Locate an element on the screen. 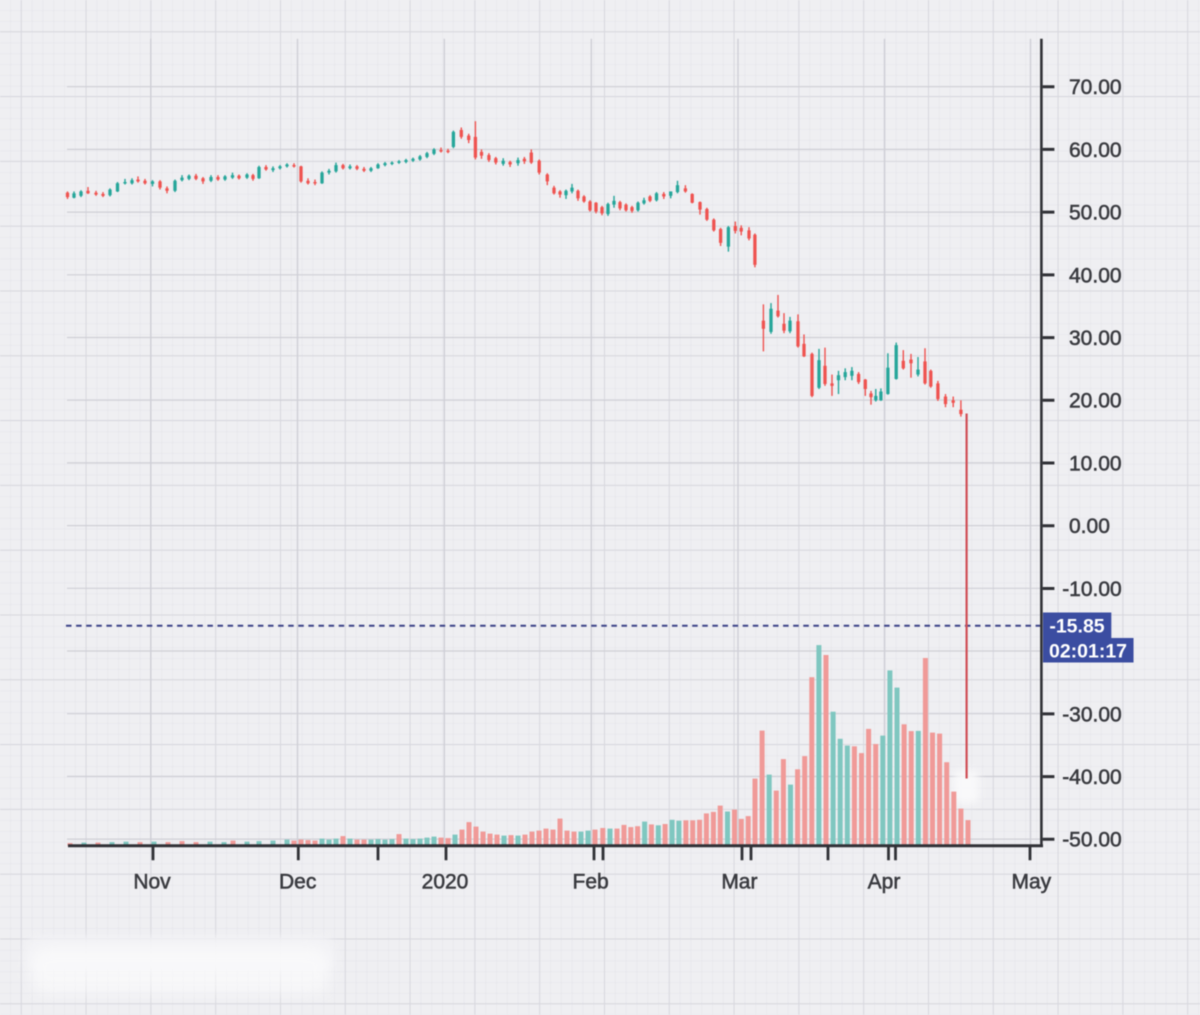 The image size is (1200, 1015). svg-text: 0.00 is located at coordinates (1089, 526).